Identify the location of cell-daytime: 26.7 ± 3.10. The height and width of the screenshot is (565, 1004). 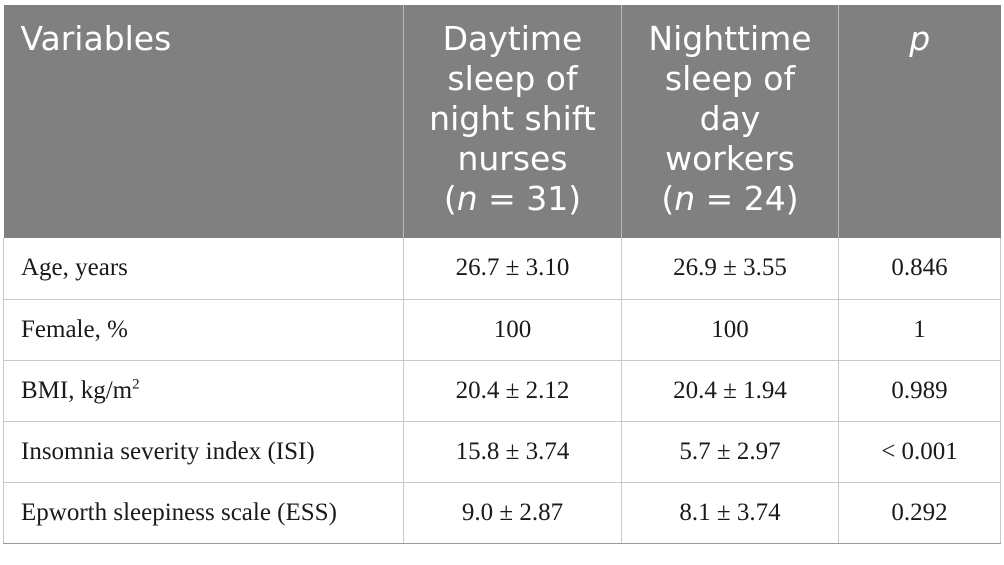
(512, 269).